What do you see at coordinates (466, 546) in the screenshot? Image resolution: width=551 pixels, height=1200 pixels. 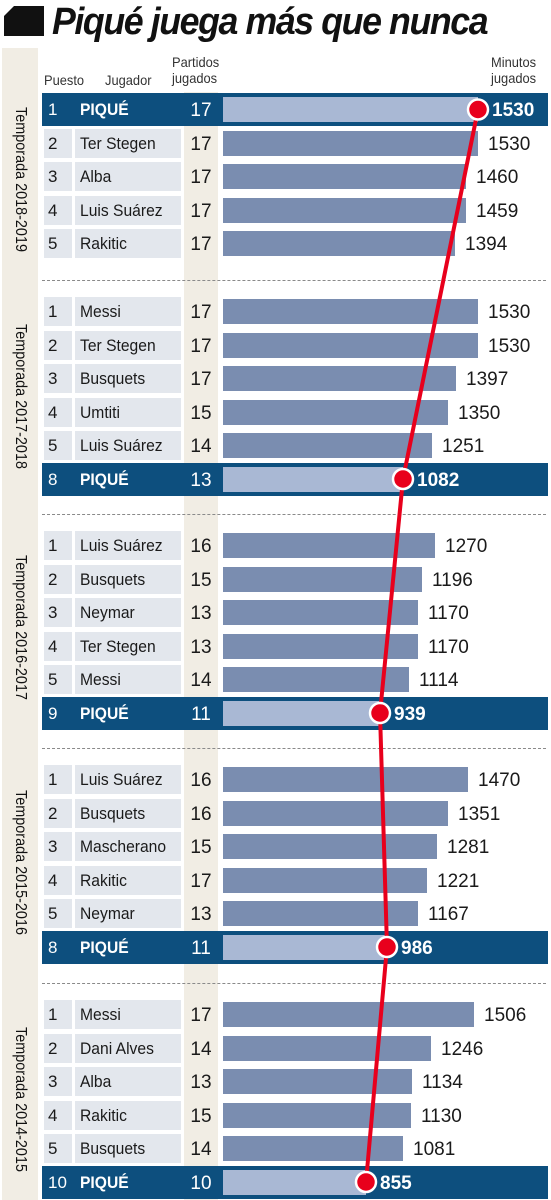 I see `minutes-value-label: 1270` at bounding box center [466, 546].